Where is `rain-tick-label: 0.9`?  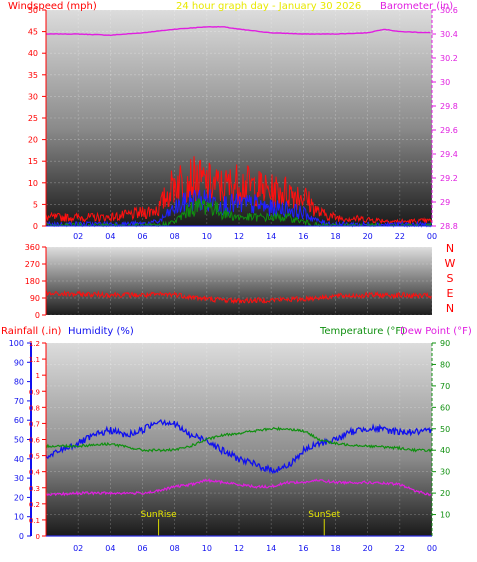 rain-tick-label: 0.9 is located at coordinates (34, 392).